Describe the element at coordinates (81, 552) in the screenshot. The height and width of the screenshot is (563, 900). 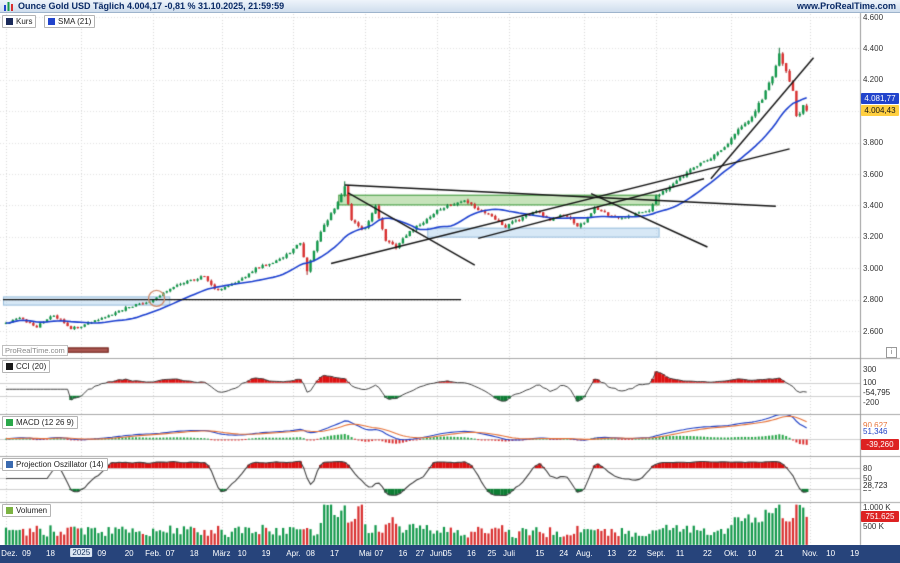
I see `time-axis-year-chip: 2025` at that location.